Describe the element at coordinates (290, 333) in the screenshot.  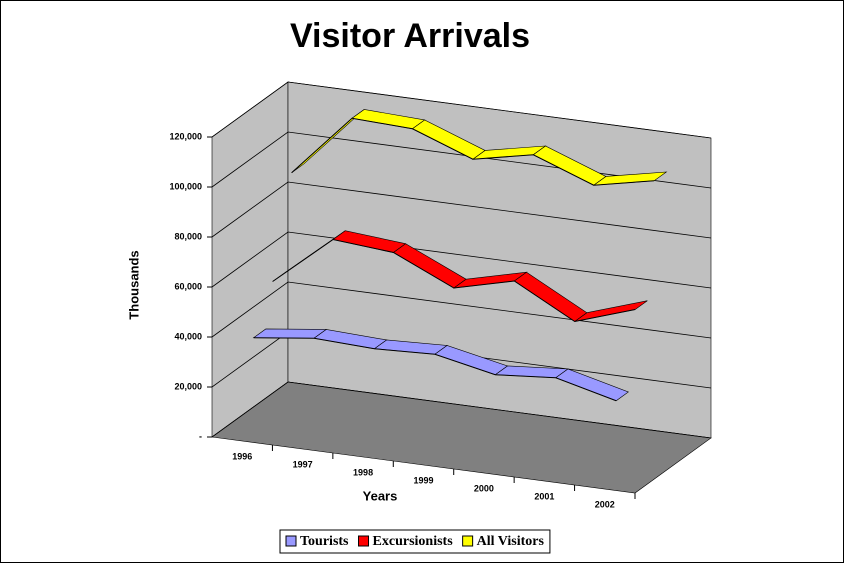
I see `ribbon-face` at that location.